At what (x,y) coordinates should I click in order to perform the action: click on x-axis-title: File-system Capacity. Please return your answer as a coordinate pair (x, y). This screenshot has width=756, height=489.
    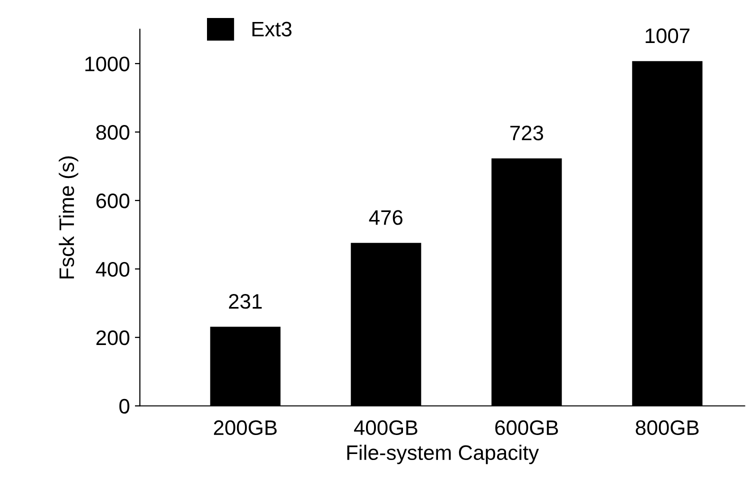
    Looking at the image, I should click on (443, 454).